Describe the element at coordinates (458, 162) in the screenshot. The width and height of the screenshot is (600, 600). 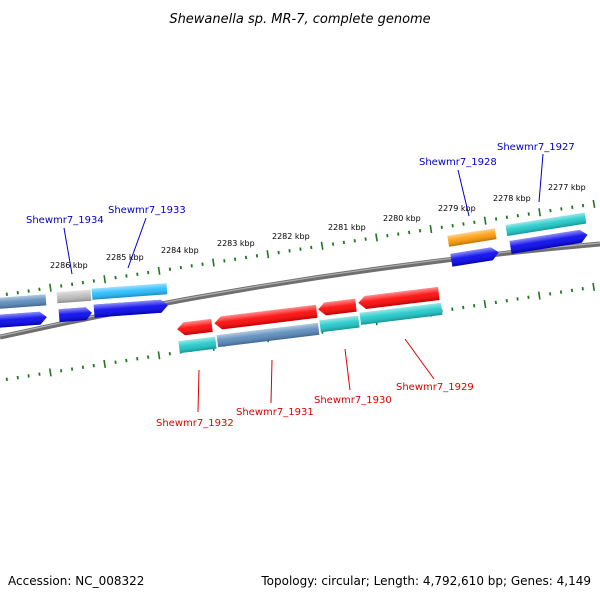
I see `gene-label-shewmr7-1928: Shewmr7_1928` at that location.